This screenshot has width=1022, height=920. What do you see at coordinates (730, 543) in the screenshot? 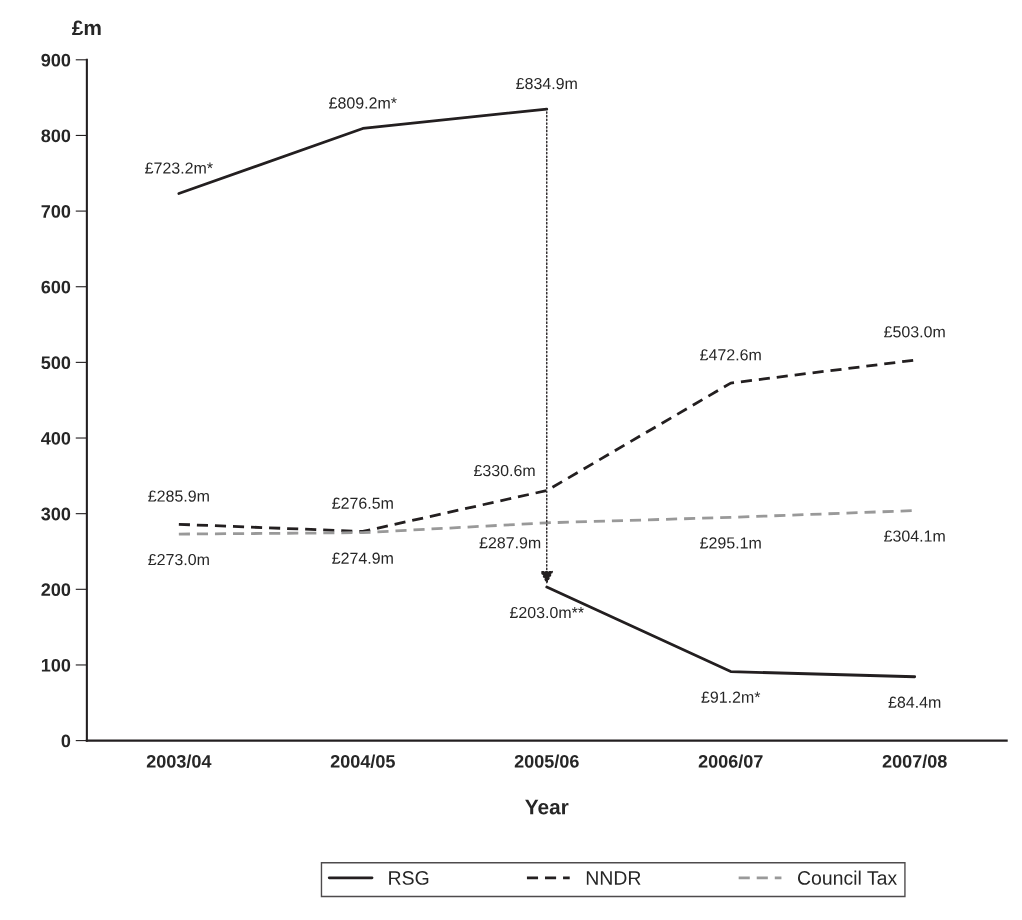
I see `data-label: £295.1m` at bounding box center [730, 543].